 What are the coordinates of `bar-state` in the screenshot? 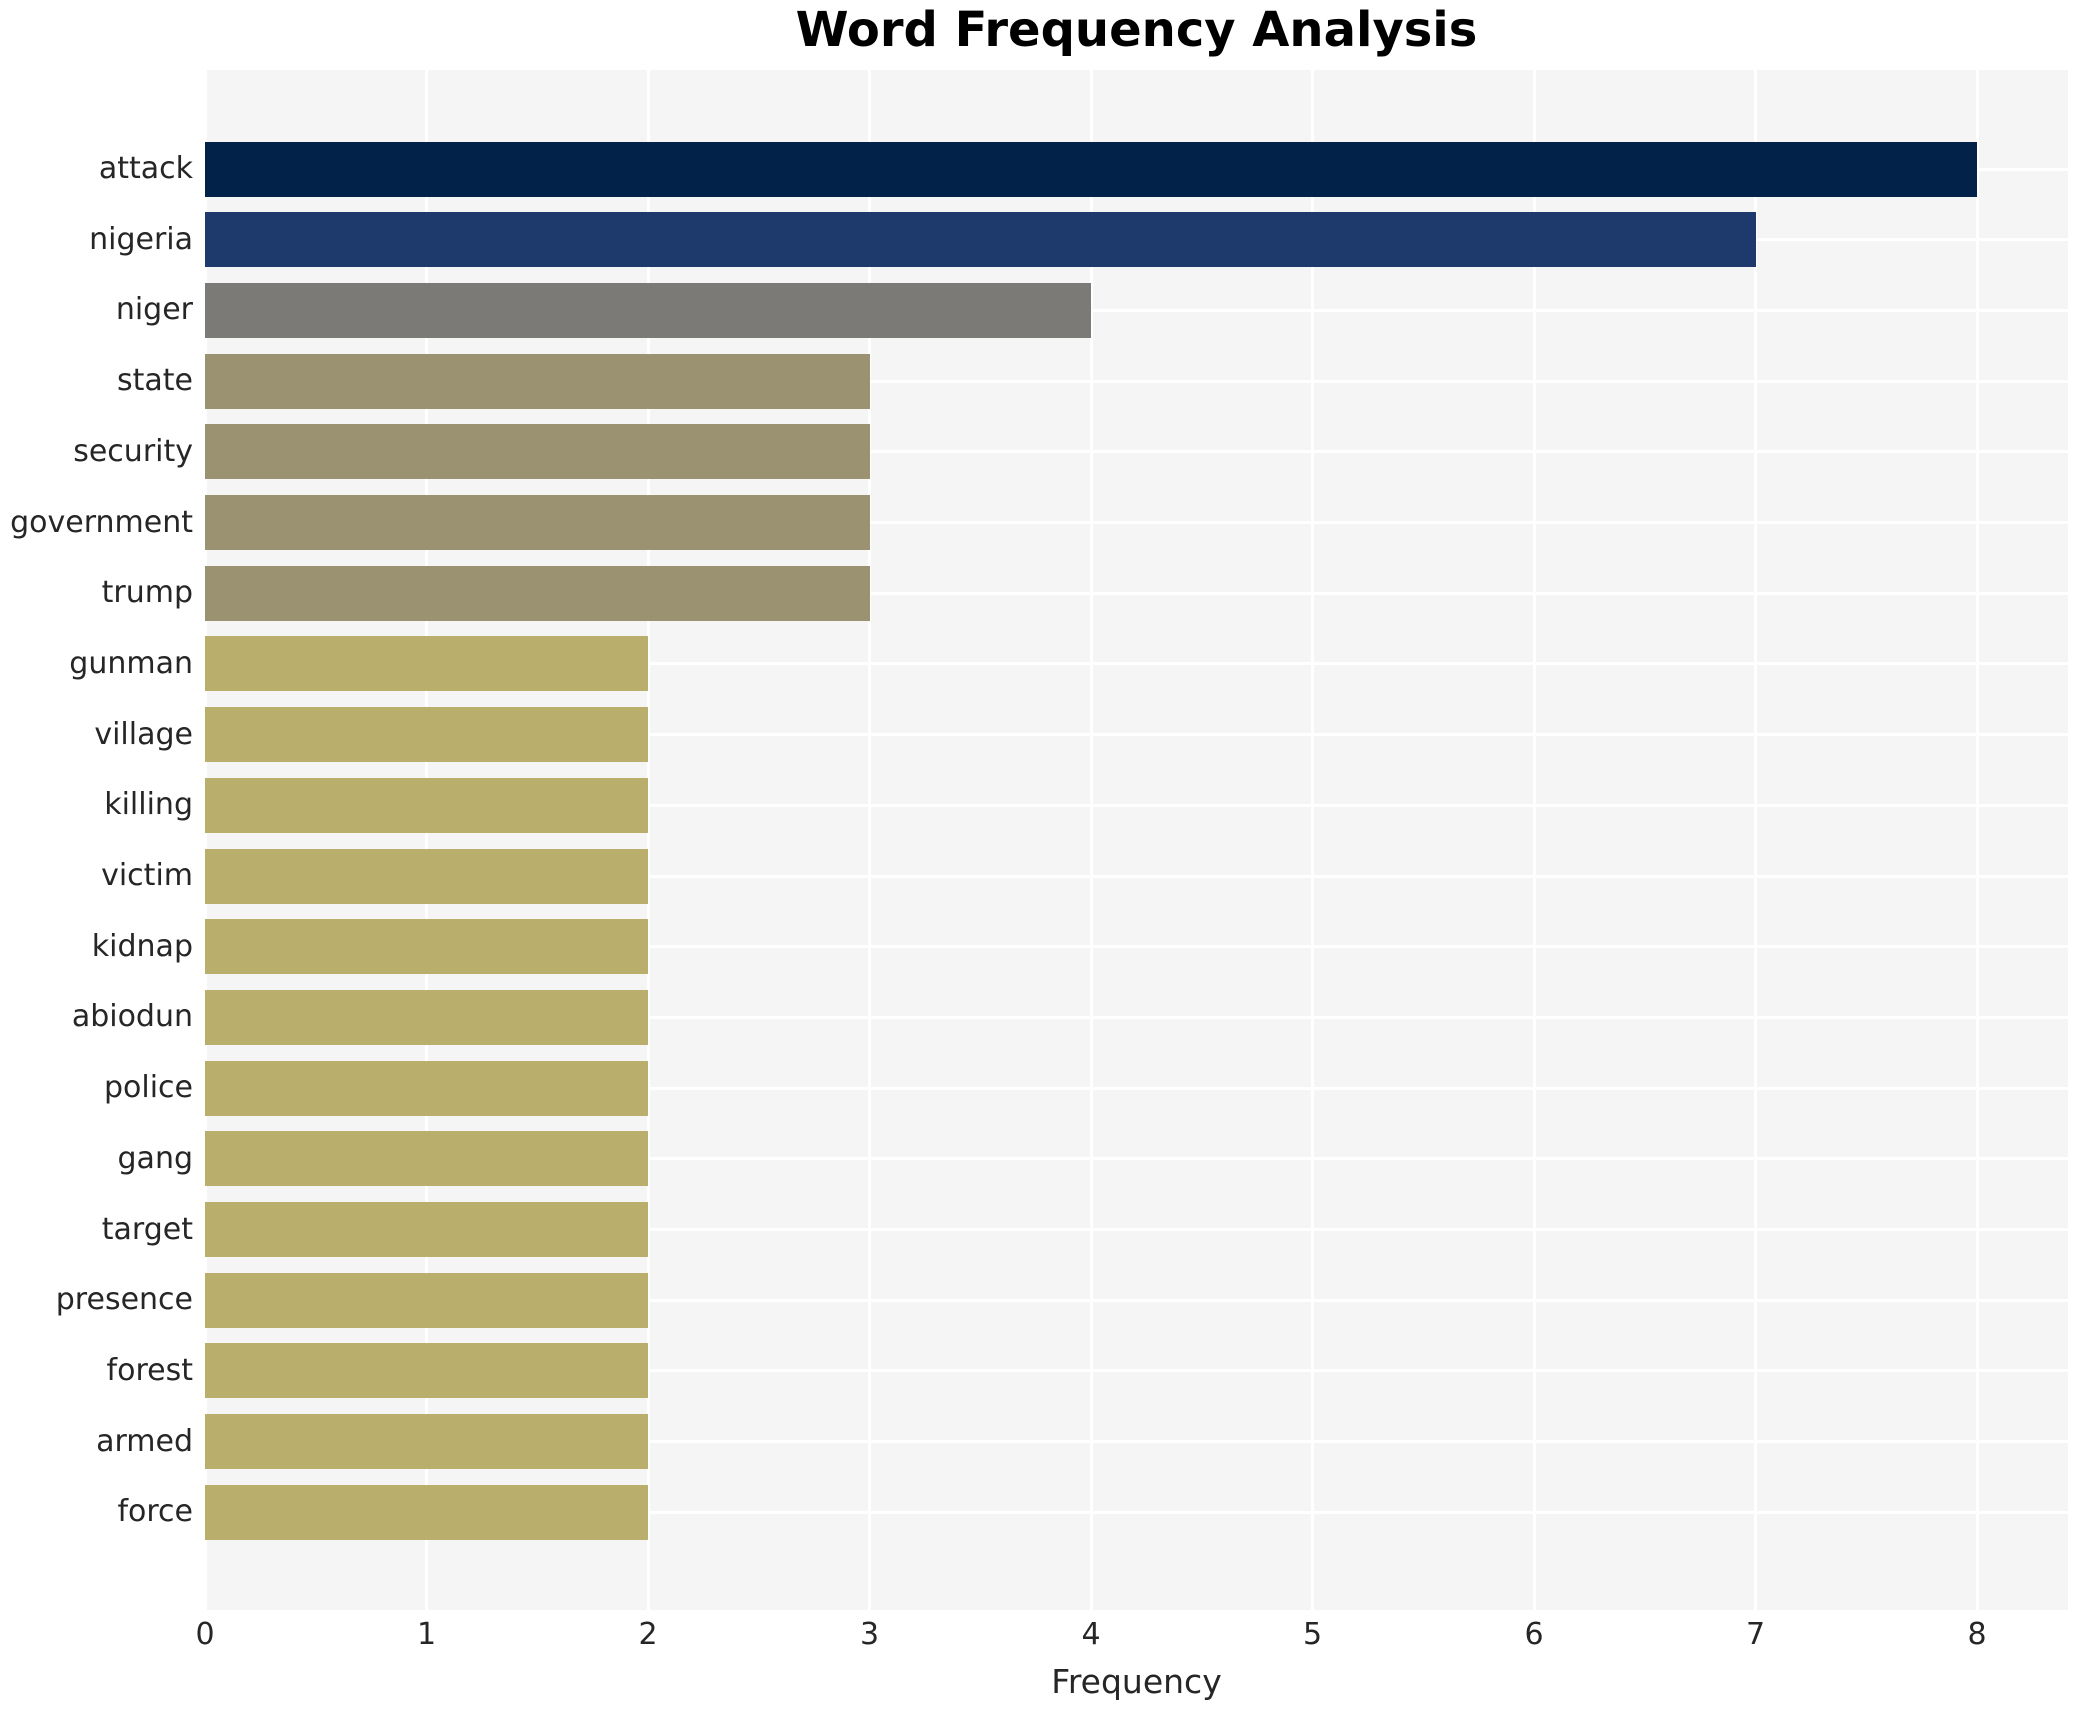 It's located at (537, 381).